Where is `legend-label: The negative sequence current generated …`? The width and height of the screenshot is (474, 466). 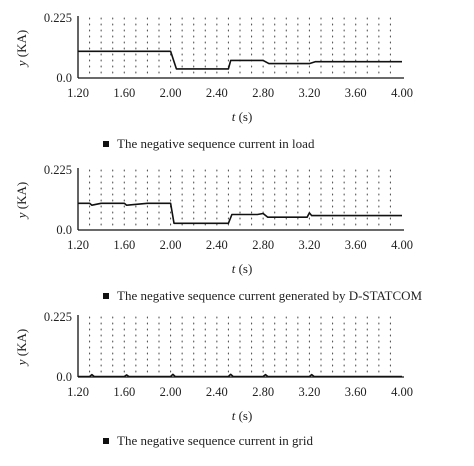 legend-label: The negative sequence current generated … is located at coordinates (270, 295).